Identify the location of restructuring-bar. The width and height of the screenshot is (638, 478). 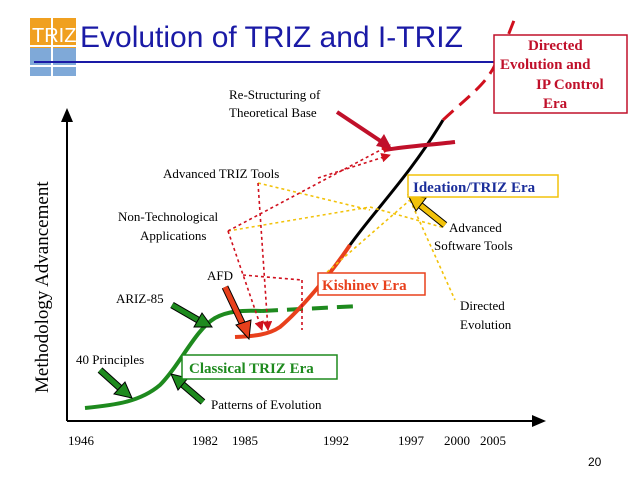
(420, 146).